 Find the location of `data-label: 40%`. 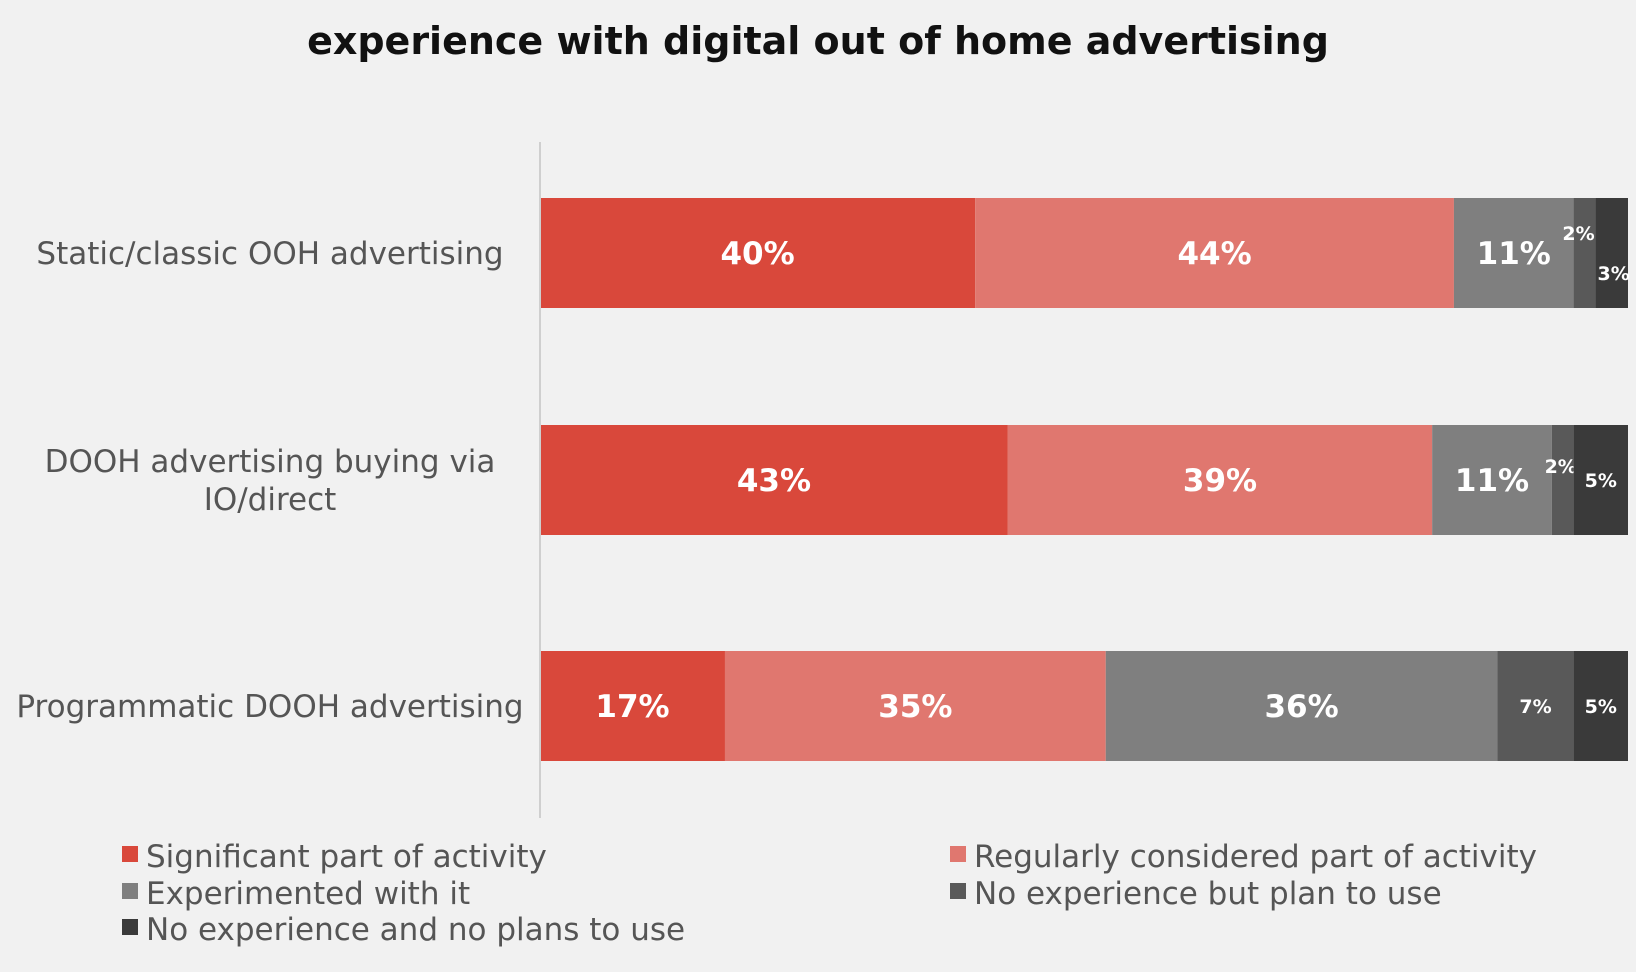

data-label: 40% is located at coordinates (757, 254).